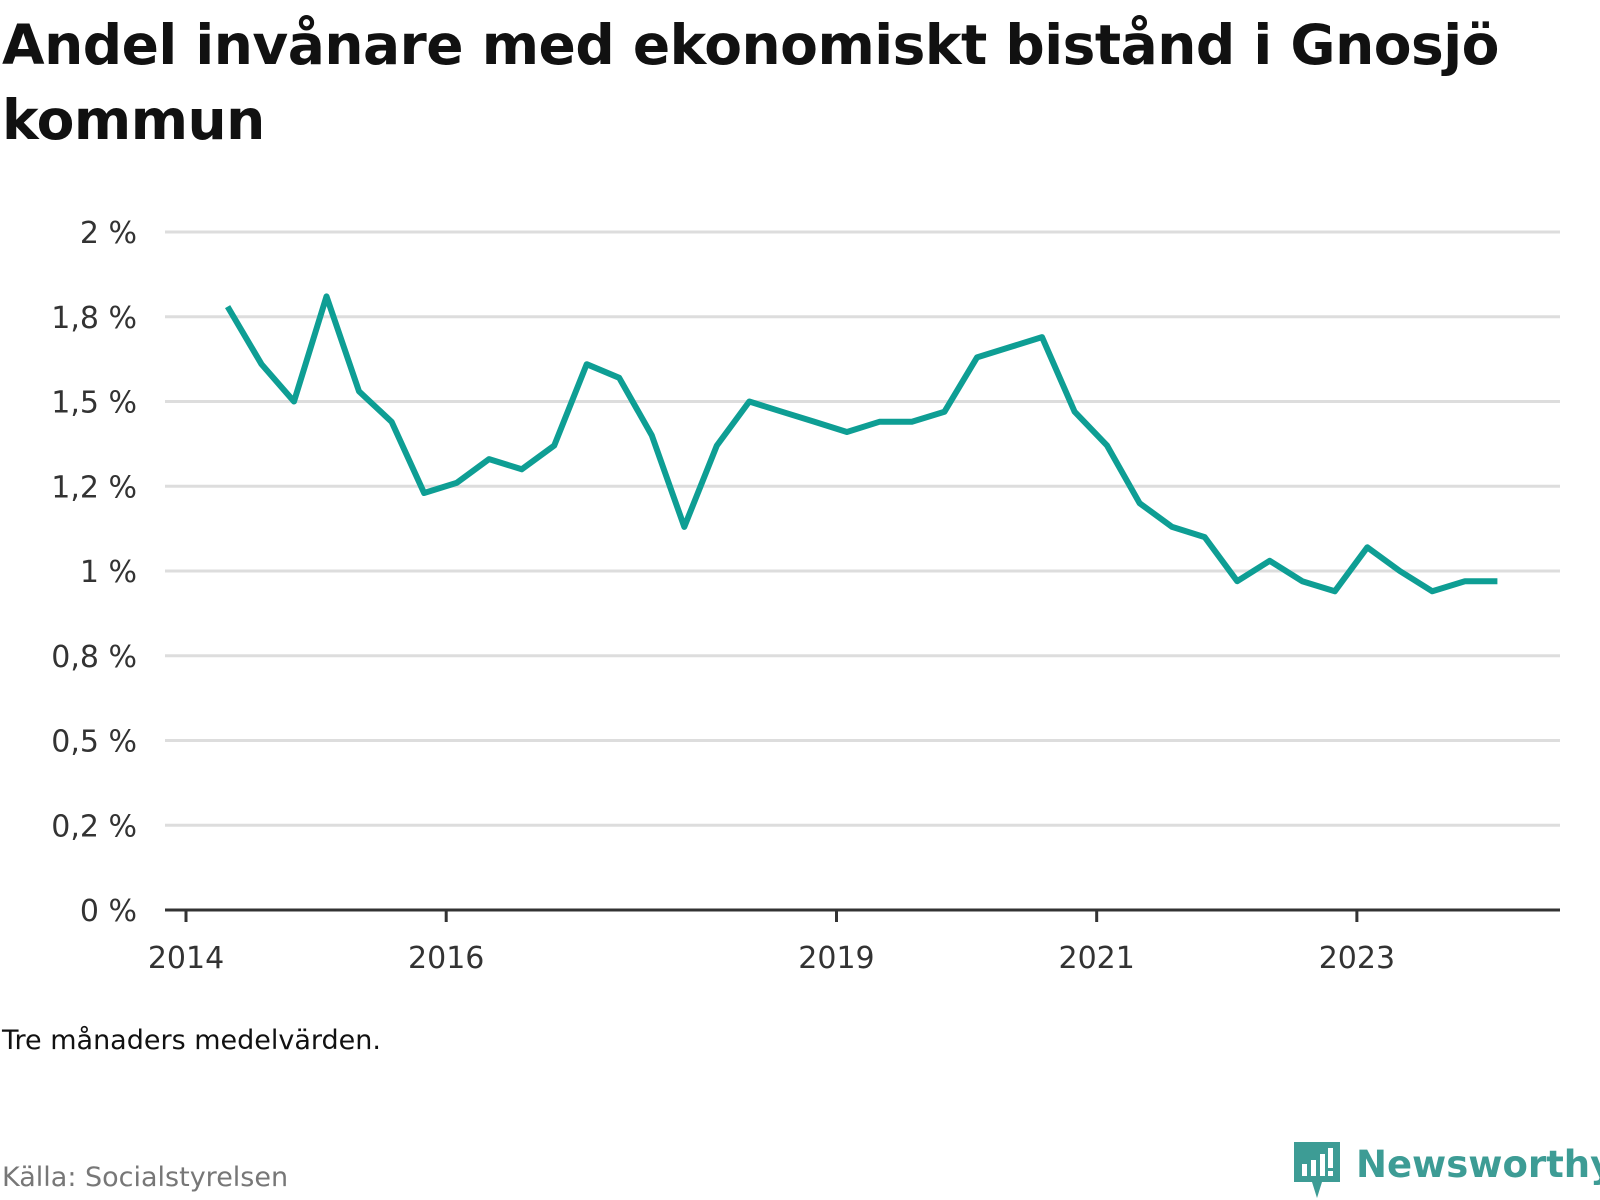 This screenshot has width=1600, height=1200. What do you see at coordinates (94, 826) in the screenshot?
I see `y-tick-label: 0,2 %` at bounding box center [94, 826].